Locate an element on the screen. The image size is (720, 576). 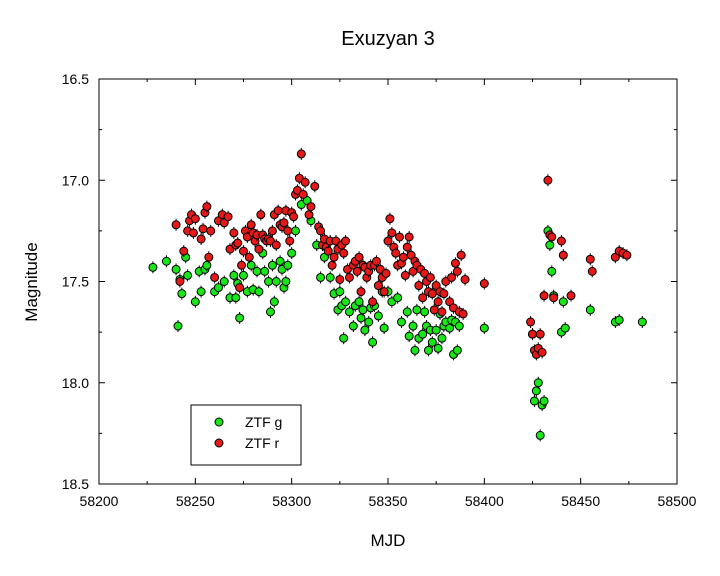
y-tick-label: 16.5 is located at coordinates (75, 79).